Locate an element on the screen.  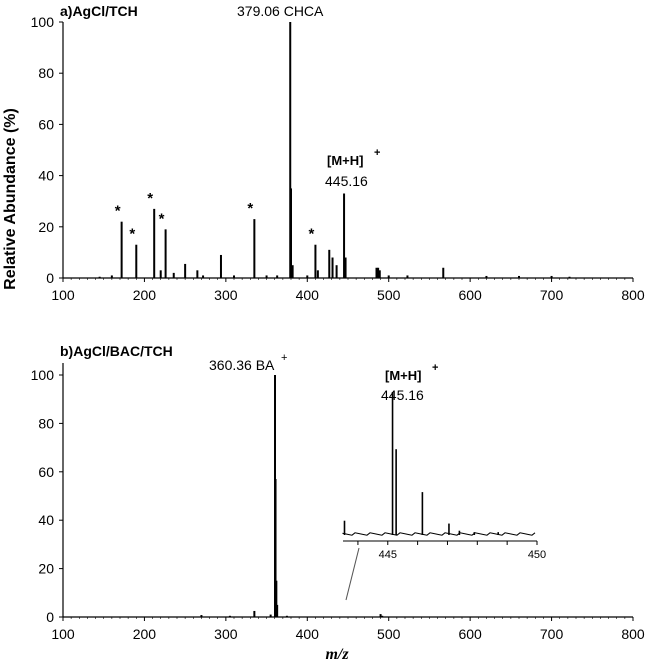
panel-b-inset: 445 450 is located at coordinates (444, 496).